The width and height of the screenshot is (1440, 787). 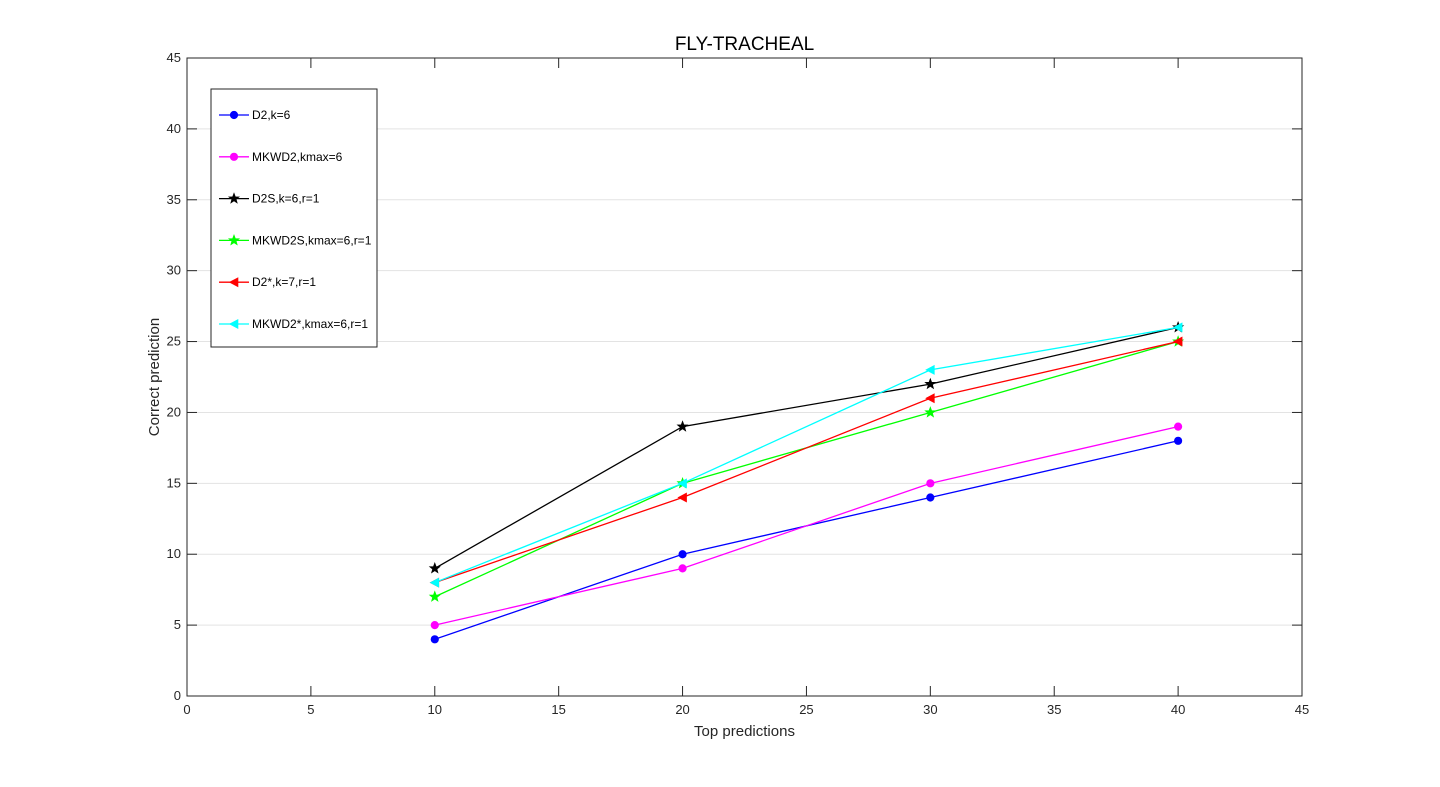 What do you see at coordinates (174, 411) in the screenshot?
I see `y-tick-label: 20` at bounding box center [174, 411].